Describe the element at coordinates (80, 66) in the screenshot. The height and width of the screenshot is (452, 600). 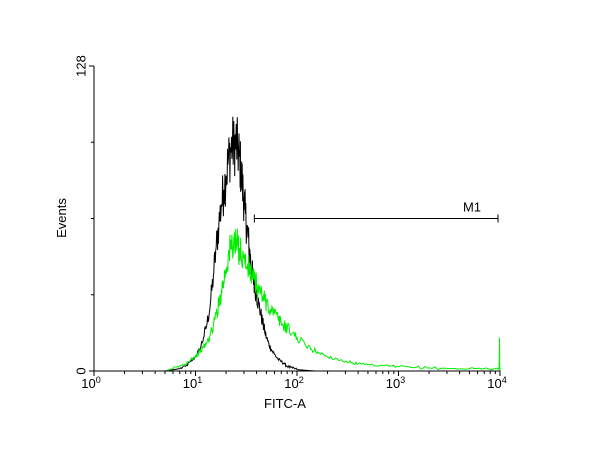
I see `y-tick-label: 128` at that location.